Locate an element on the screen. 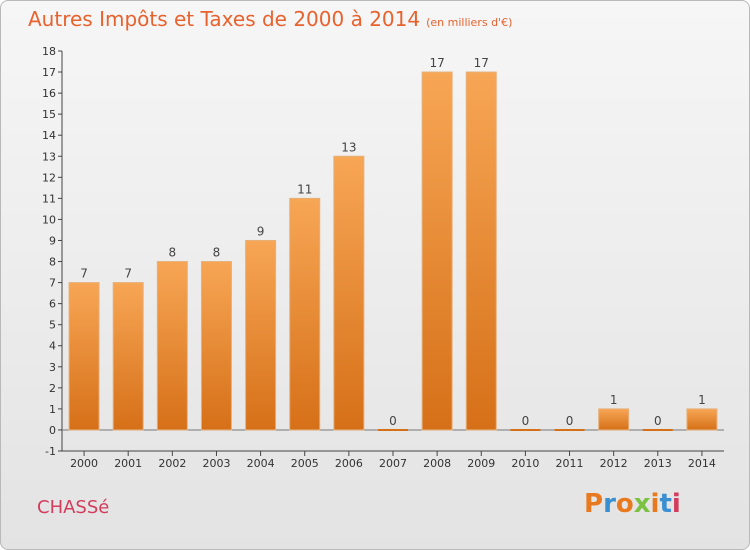 Image resolution: width=750 pixels, height=550 pixels. place-name: CHASSé is located at coordinates (73, 507).